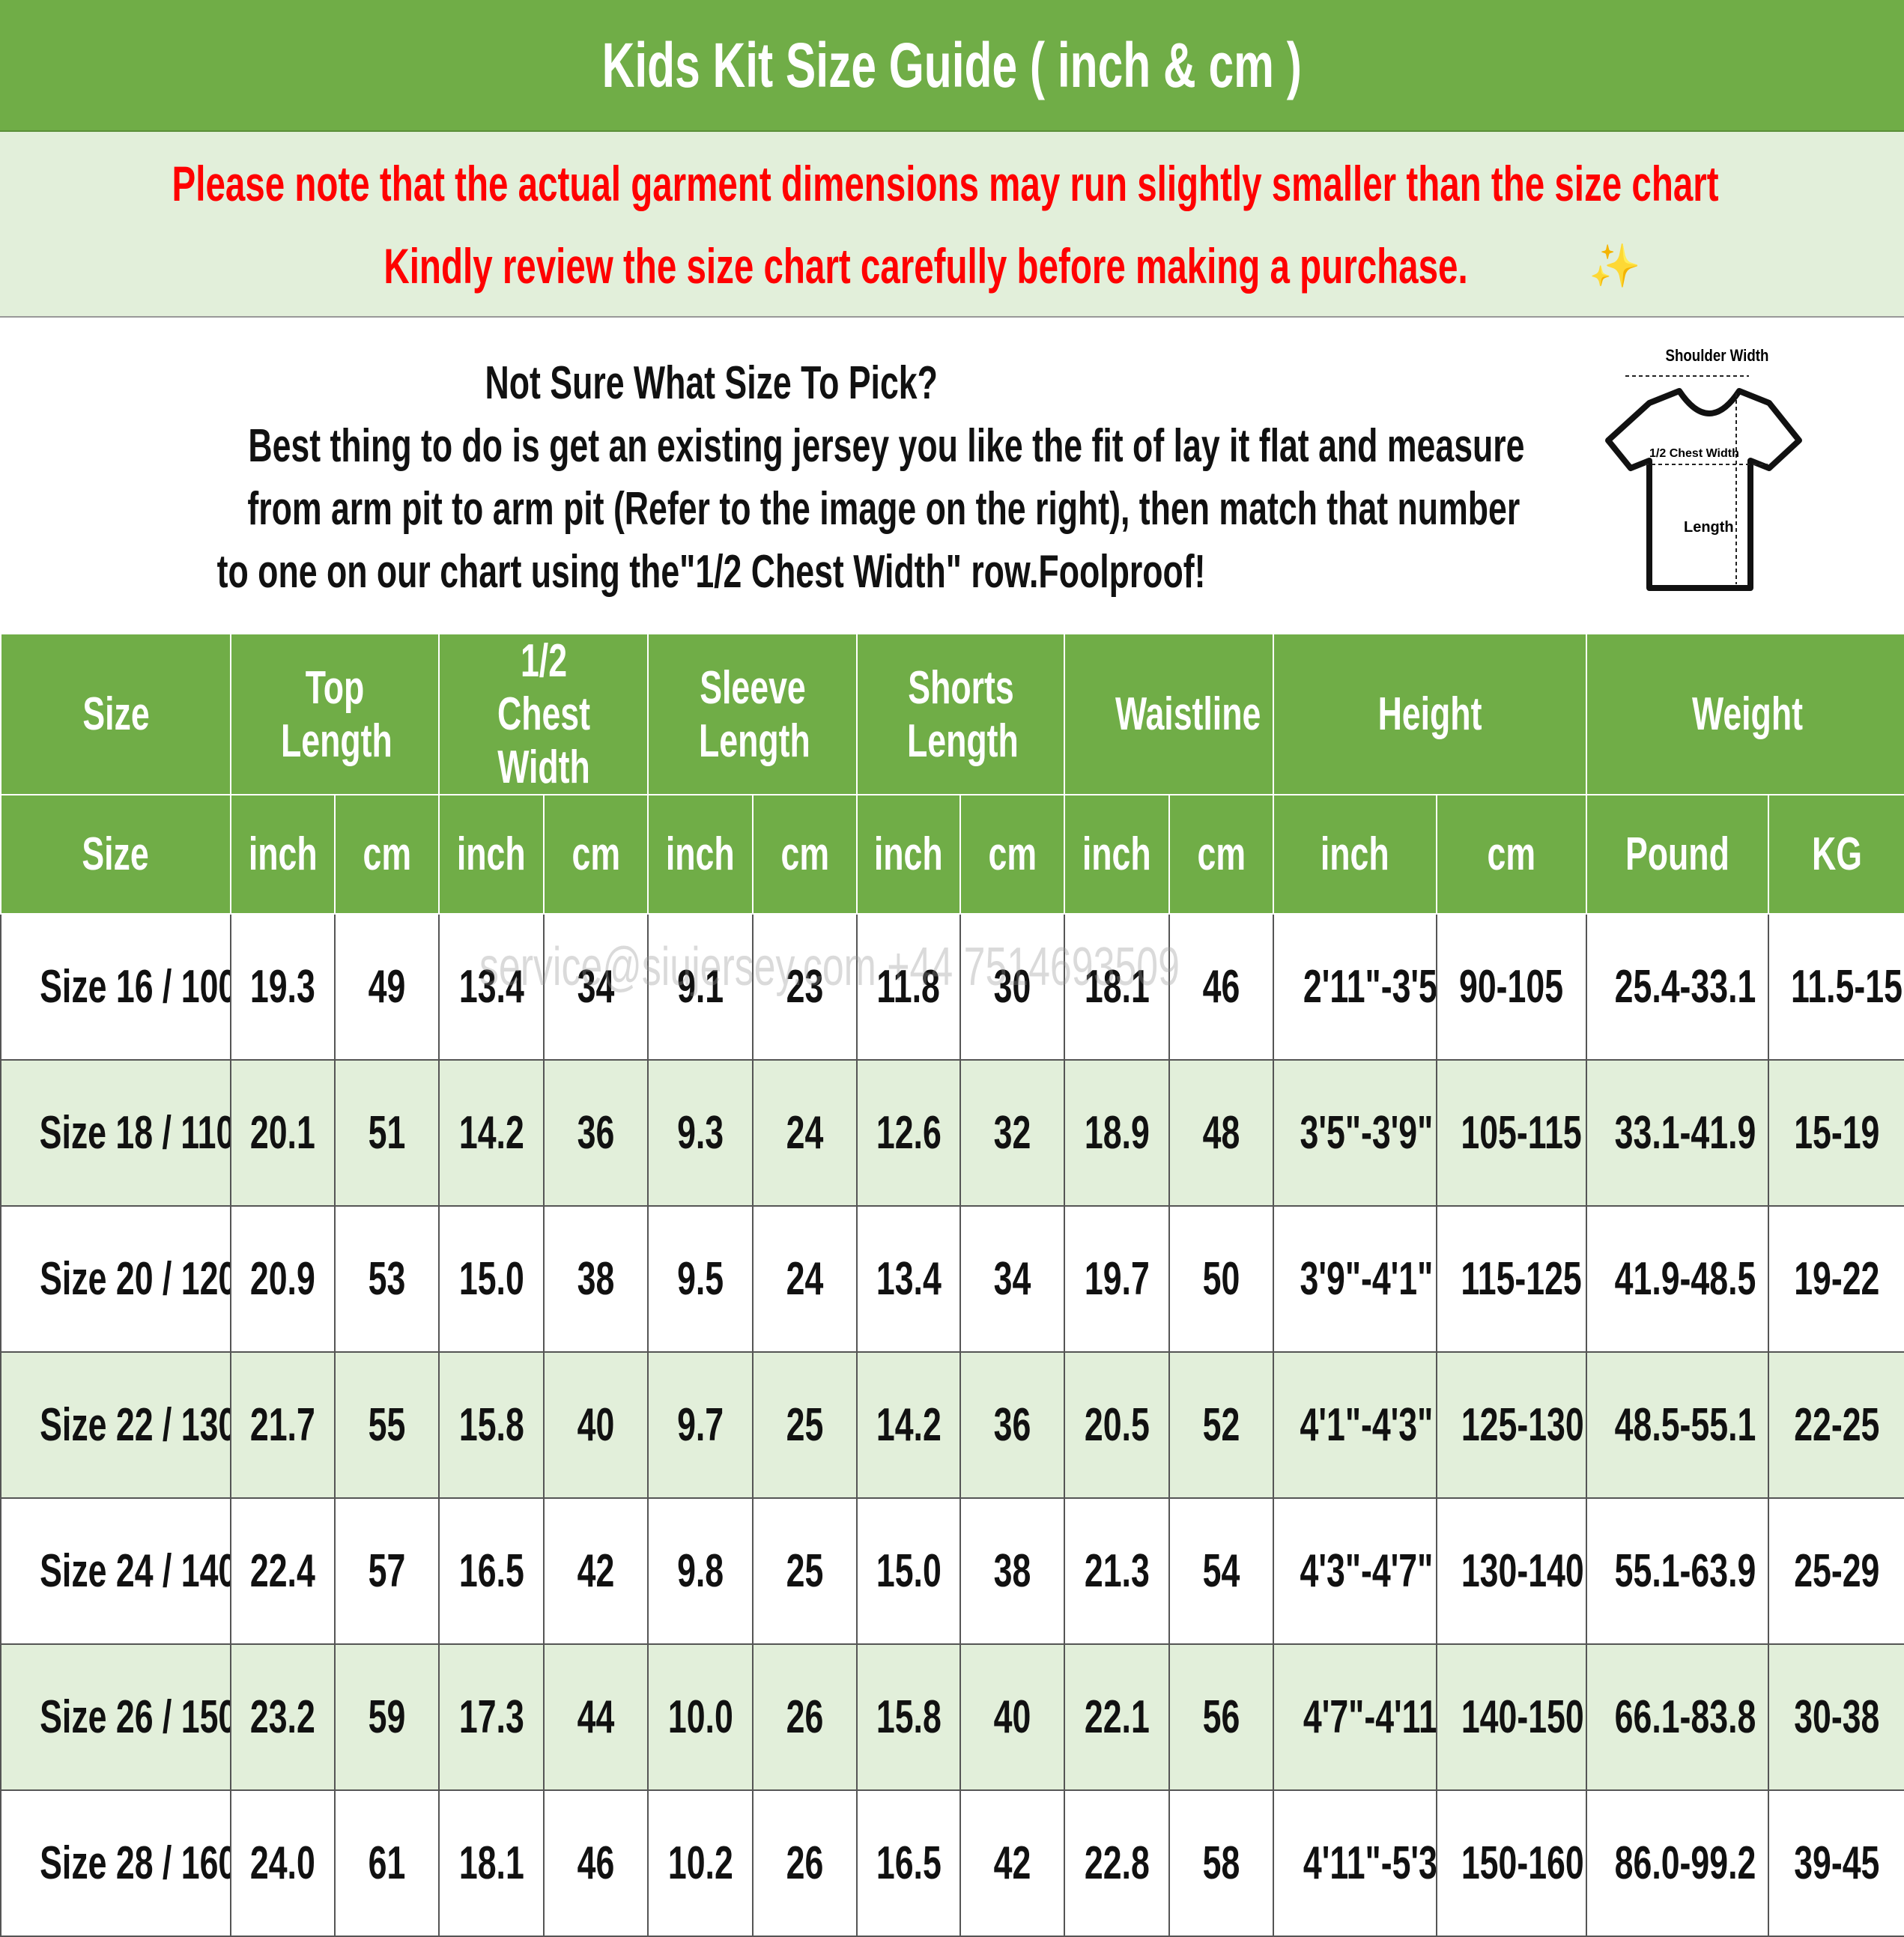 The width and height of the screenshot is (1904, 1937). Describe the element at coordinates (596, 1717) in the screenshot. I see `value-cell: 44` at that location.